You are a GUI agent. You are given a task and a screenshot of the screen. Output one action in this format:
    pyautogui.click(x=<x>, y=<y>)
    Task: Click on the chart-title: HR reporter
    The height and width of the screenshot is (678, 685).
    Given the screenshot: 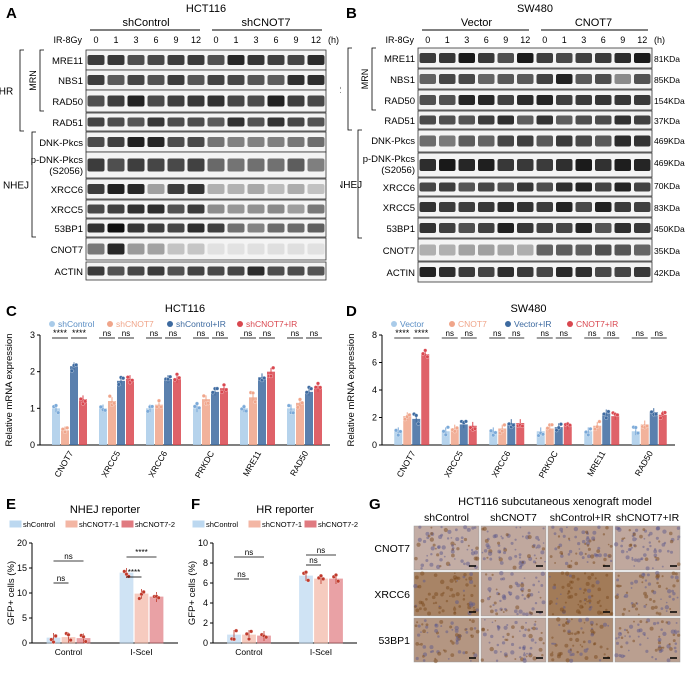 What is the action you would take?
    pyautogui.click(x=285, y=510)
    